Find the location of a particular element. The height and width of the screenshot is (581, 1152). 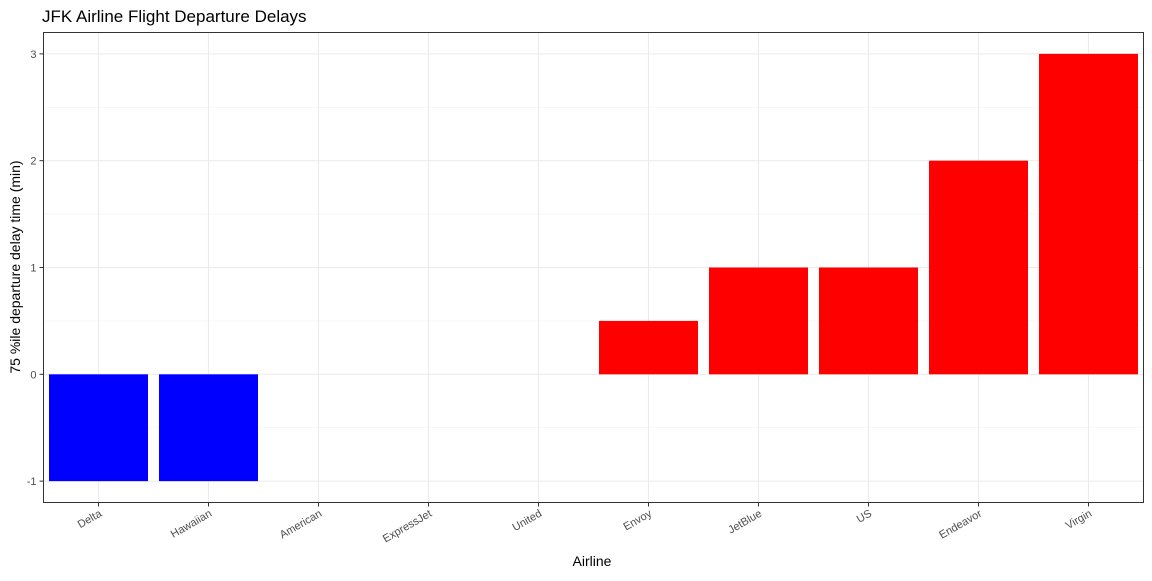

y-tick-label: 2 is located at coordinates (33, 162).